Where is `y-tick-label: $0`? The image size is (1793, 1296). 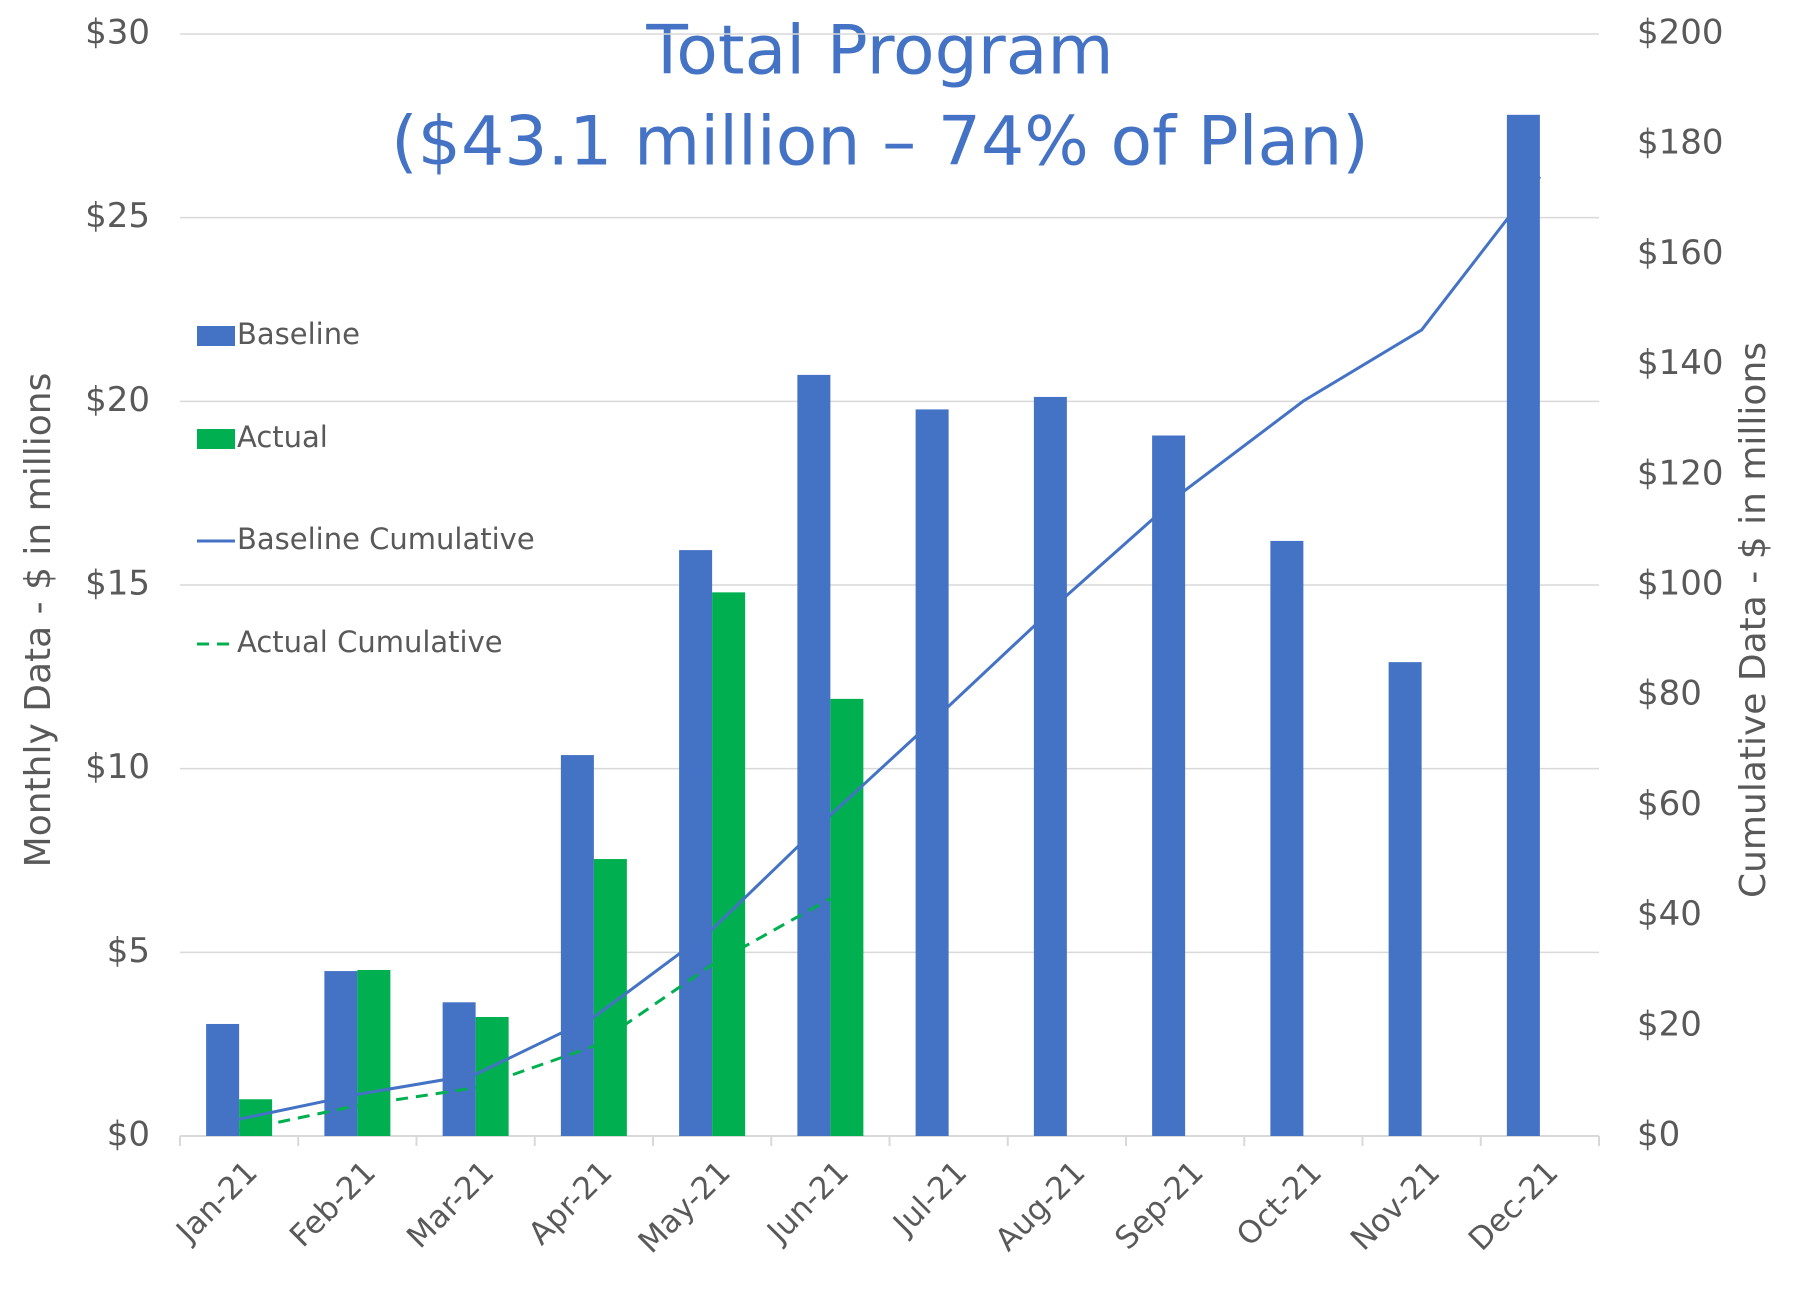 y-tick-label: $0 is located at coordinates (128, 1135).